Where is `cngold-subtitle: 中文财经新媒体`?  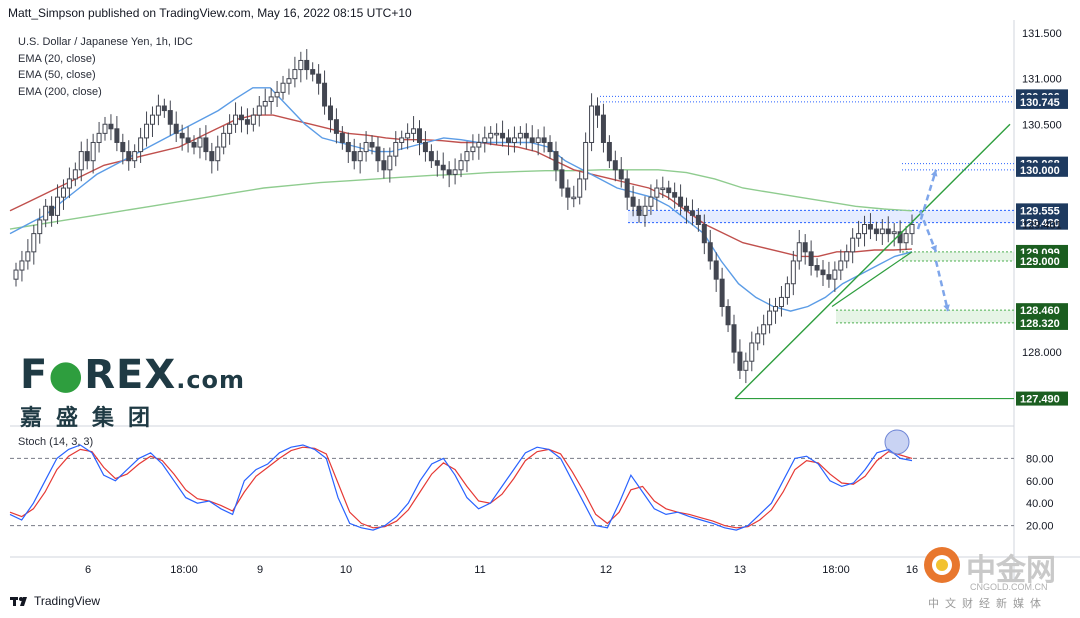
cngold-subtitle: 中文财经新媒体 is located at coordinates (987, 604).